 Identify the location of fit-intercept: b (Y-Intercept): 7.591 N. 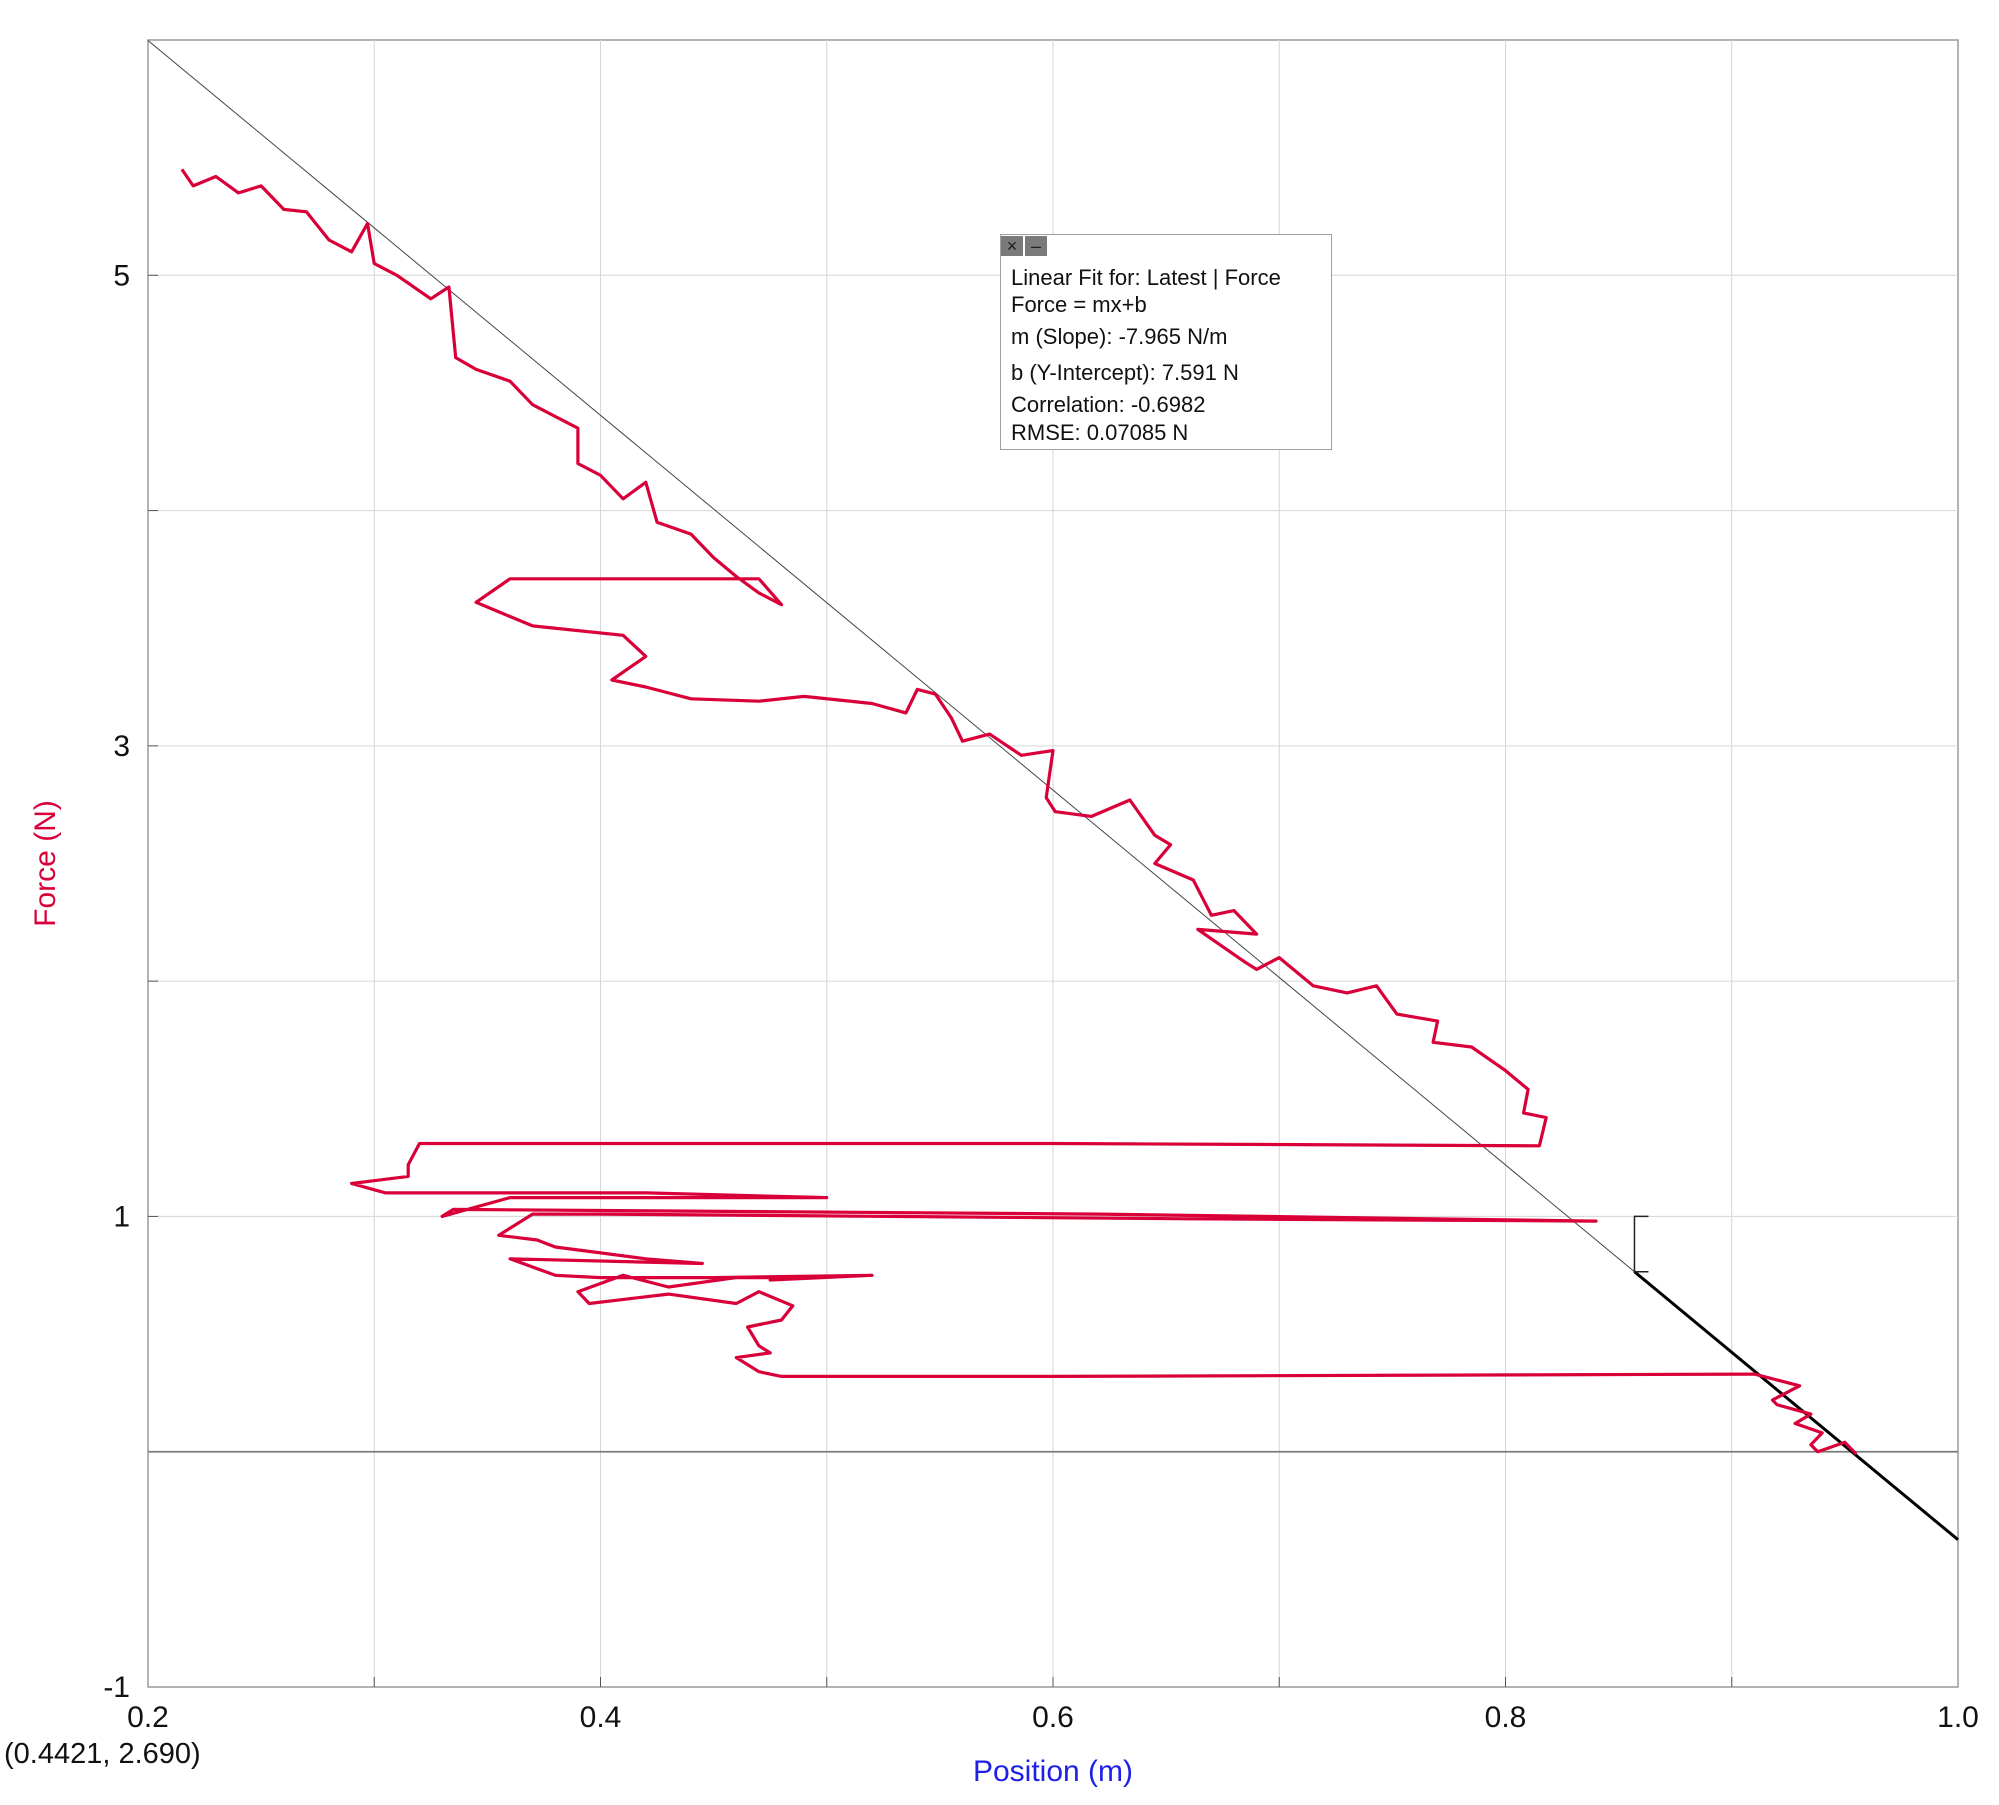
(1125, 372).